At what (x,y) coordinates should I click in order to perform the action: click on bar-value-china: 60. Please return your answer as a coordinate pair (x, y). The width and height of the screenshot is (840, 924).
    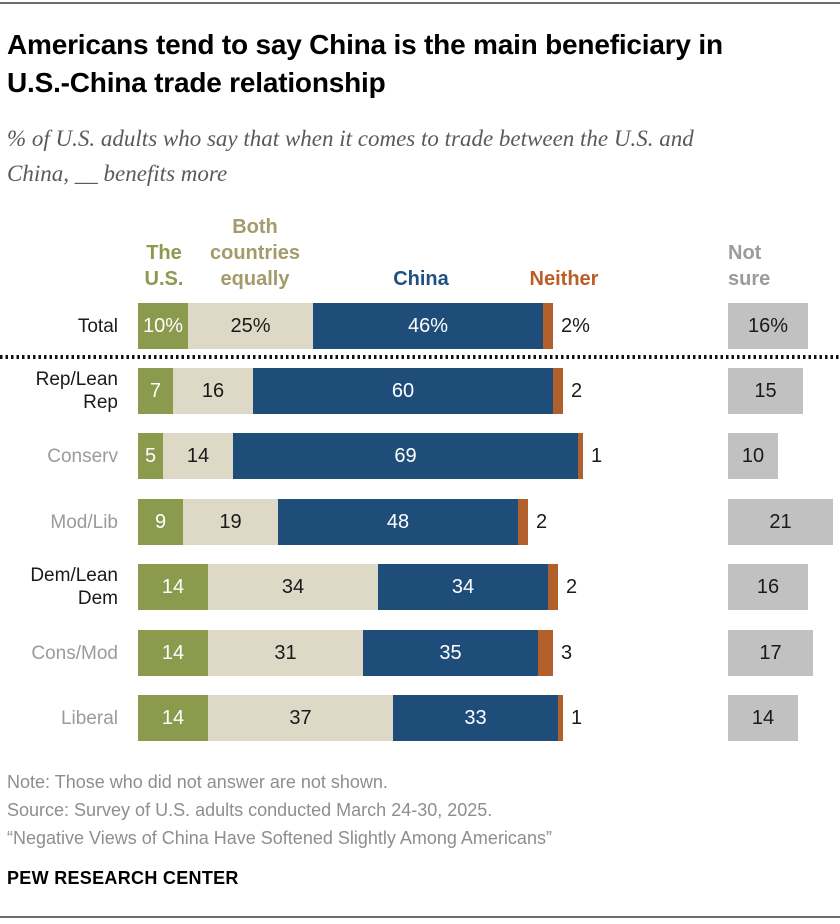
    Looking at the image, I should click on (403, 390).